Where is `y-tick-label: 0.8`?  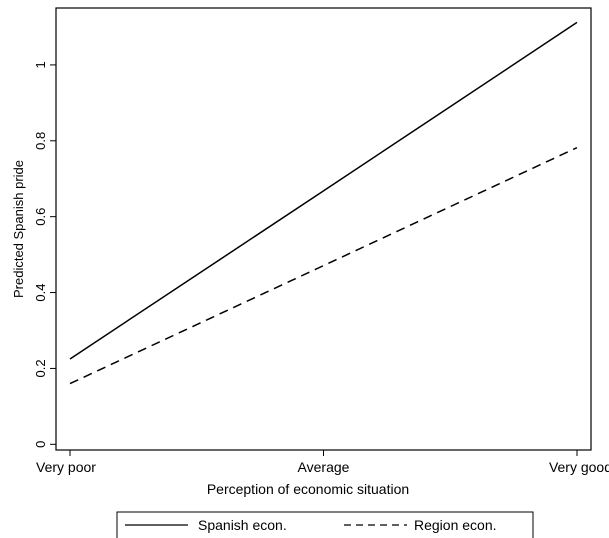
y-tick-label: 0.8 is located at coordinates (40, 141).